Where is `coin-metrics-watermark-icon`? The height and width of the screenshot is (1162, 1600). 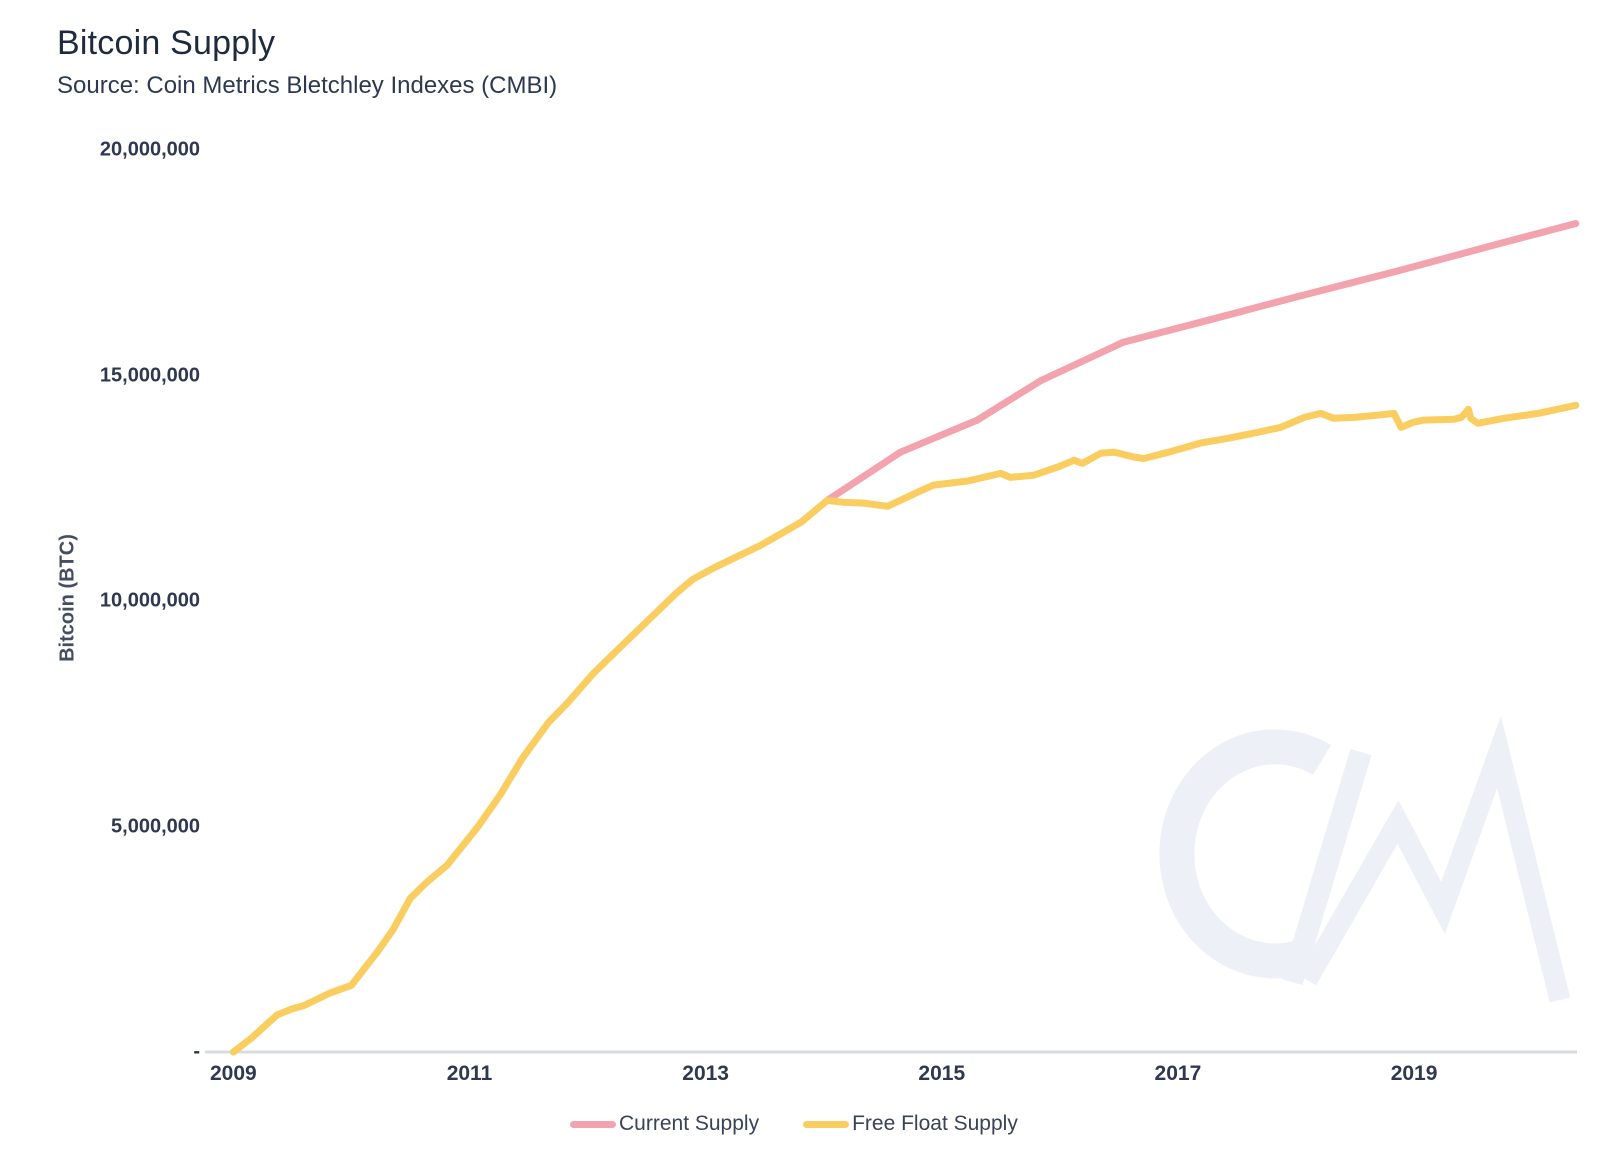
coin-metrics-watermark-icon is located at coordinates (1365, 859).